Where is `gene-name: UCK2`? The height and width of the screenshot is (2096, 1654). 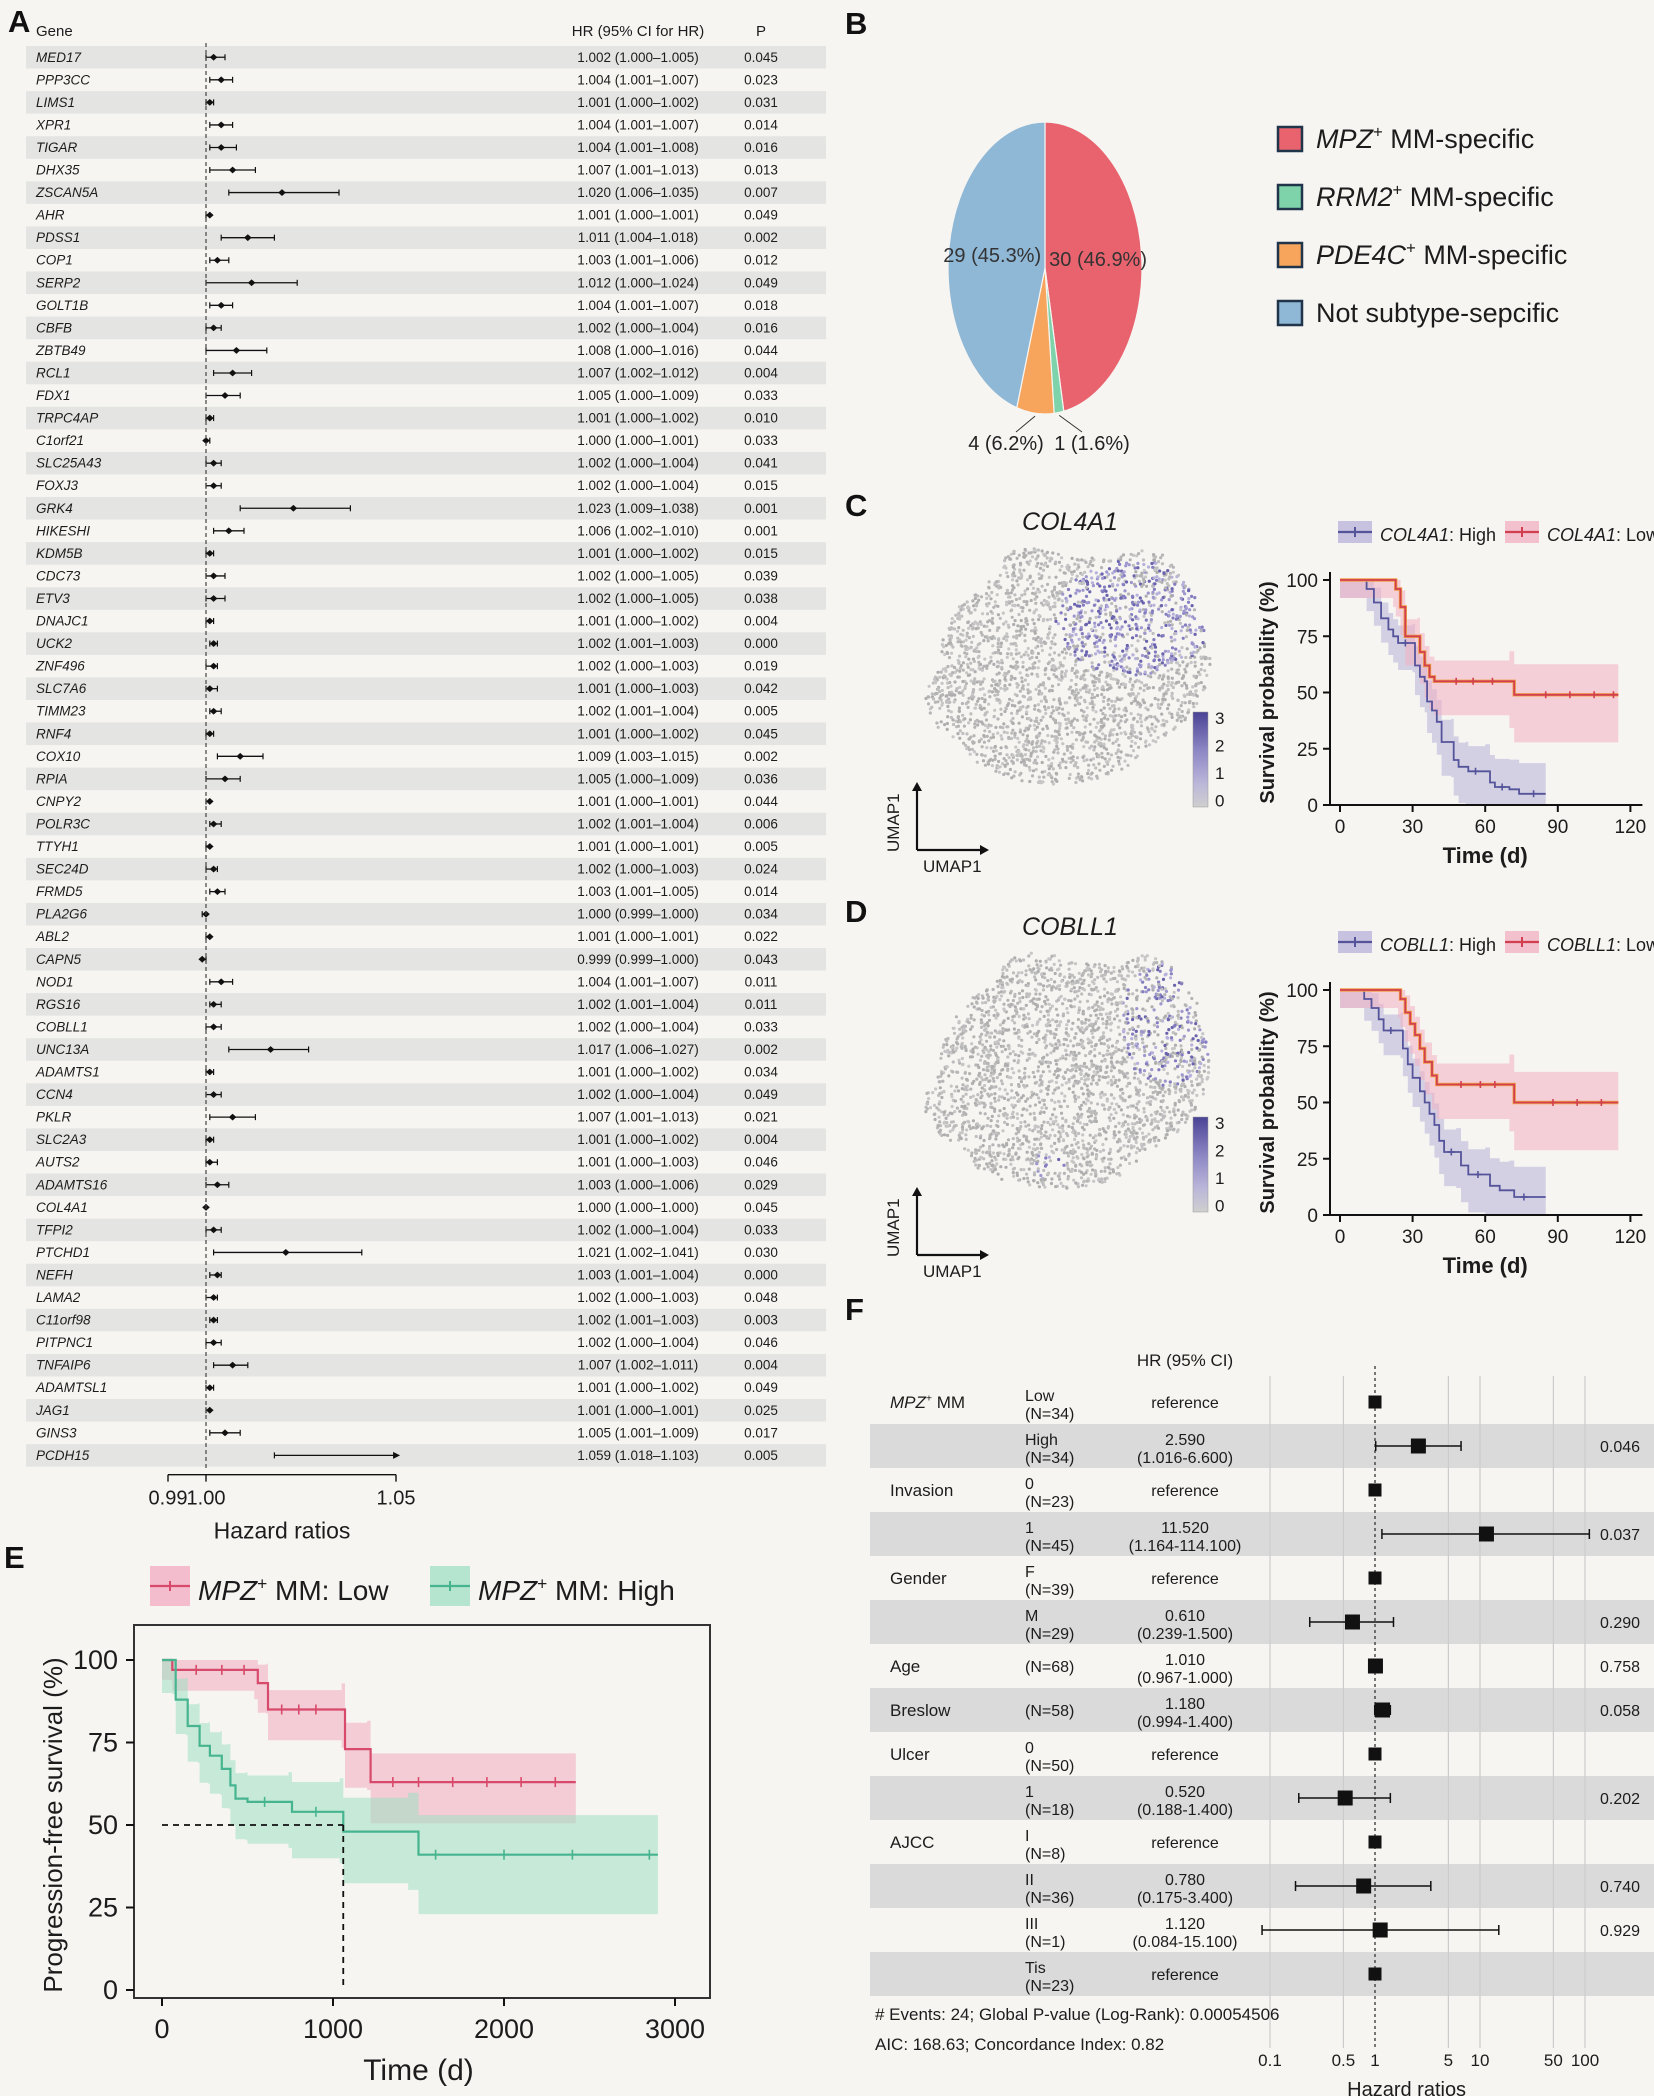
gene-name: UCK2 is located at coordinates (54, 643).